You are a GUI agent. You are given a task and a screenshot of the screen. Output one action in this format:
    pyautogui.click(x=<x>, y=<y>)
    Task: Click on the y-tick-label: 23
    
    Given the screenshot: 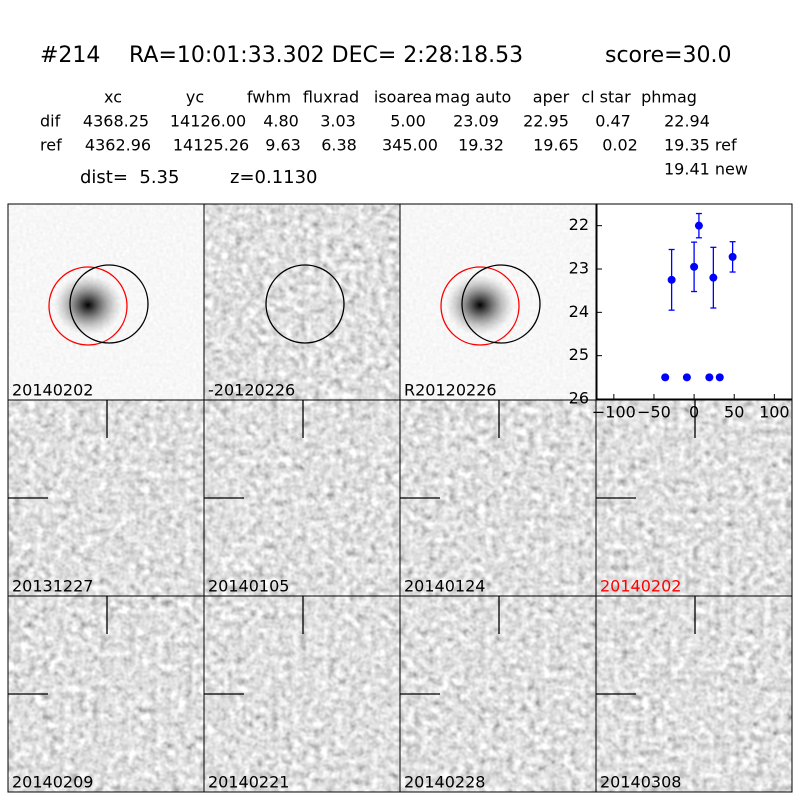 What is the action you would take?
    pyautogui.click(x=579, y=268)
    